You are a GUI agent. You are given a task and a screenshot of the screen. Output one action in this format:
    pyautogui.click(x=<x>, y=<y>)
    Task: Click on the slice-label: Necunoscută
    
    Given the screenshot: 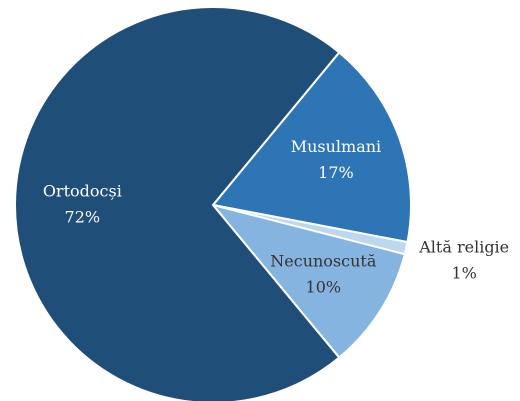 What is the action you would take?
    pyautogui.click(x=323, y=261)
    